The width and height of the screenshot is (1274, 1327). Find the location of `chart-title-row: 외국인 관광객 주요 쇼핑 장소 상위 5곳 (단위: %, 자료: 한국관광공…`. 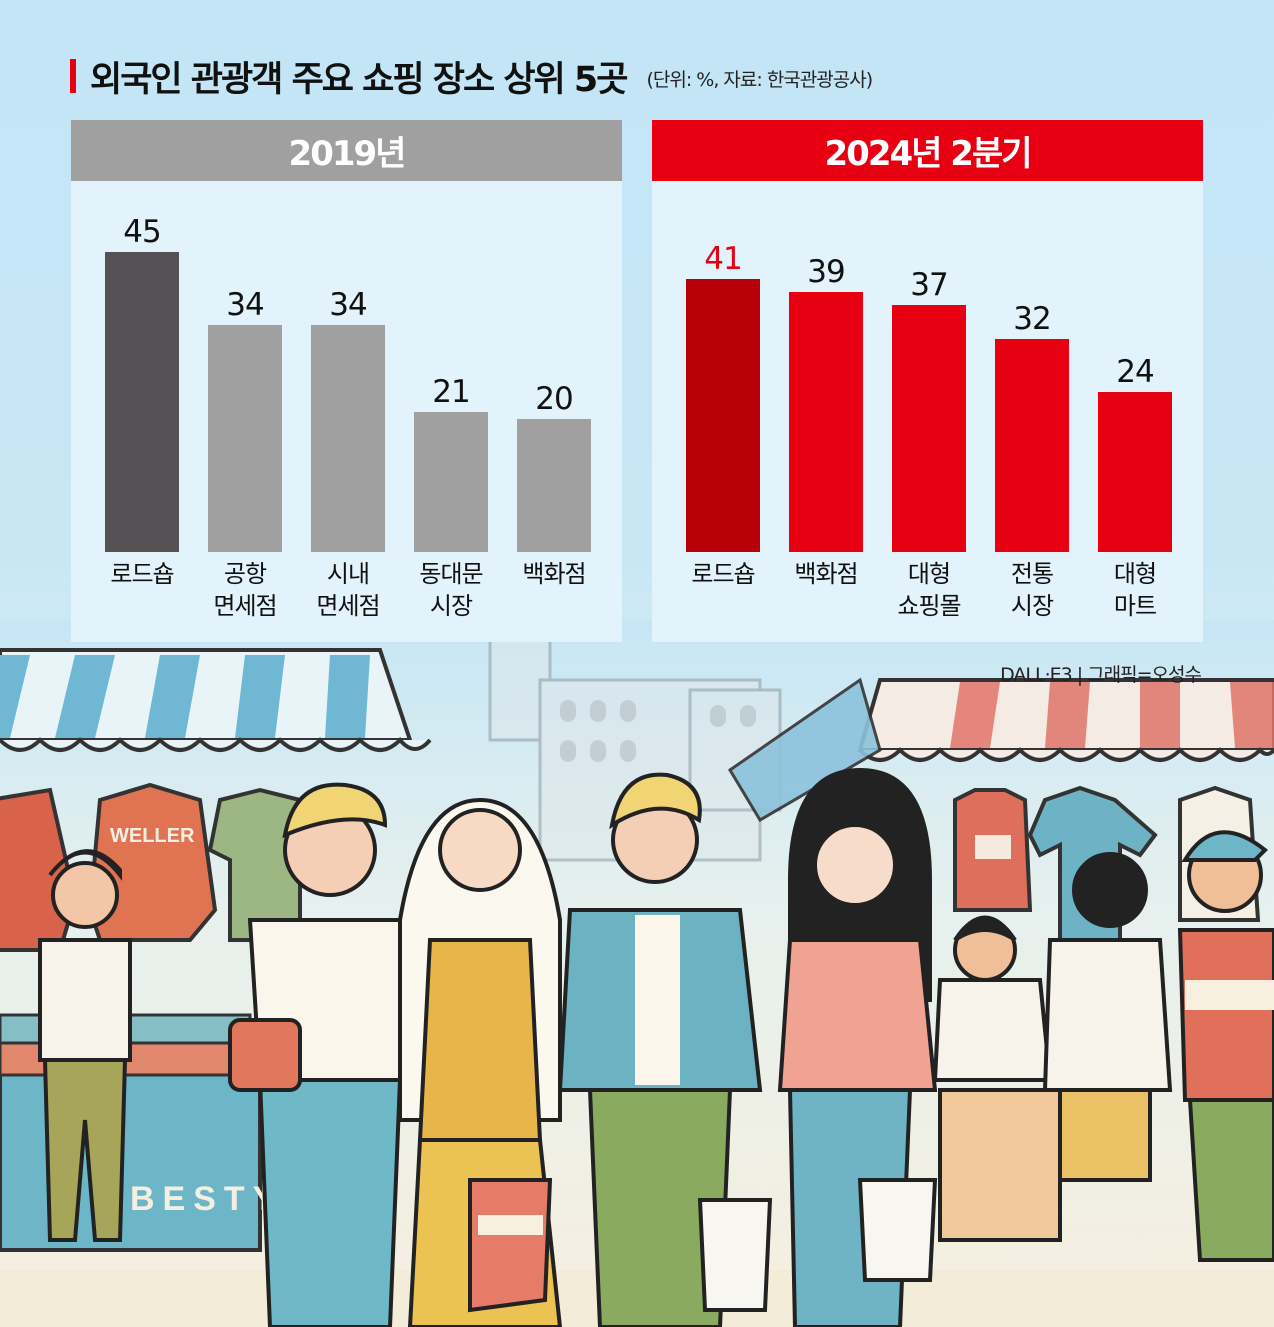

chart-title-row: 외국인 관광객 주요 쇼핑 장소 상위 5곳 (단위: %, 자료: 한국관광공… is located at coordinates (471, 76).